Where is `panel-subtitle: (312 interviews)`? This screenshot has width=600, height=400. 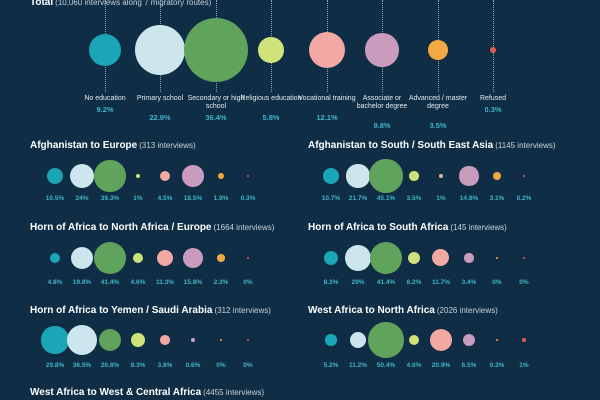
panel-subtitle: (312 interviews) is located at coordinates (242, 310).